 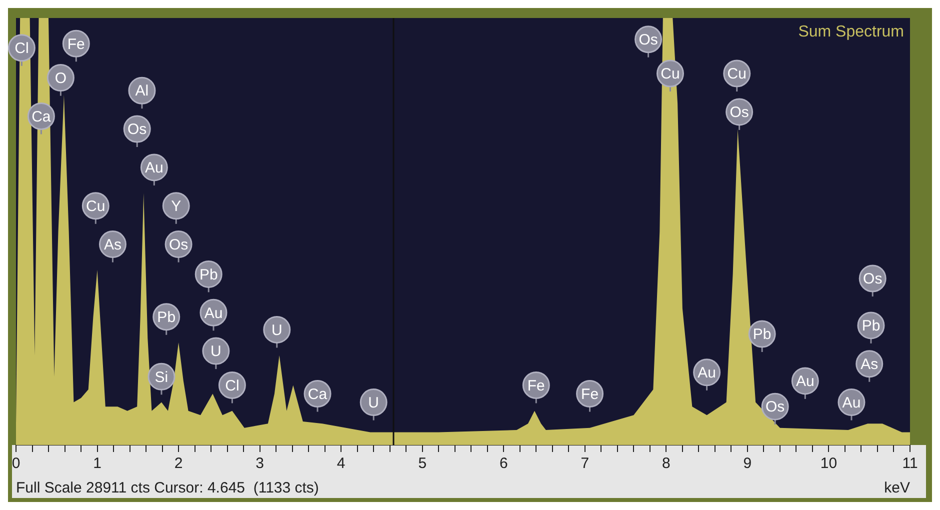 I want to click on annotation: Pb, so click(x=208, y=275).